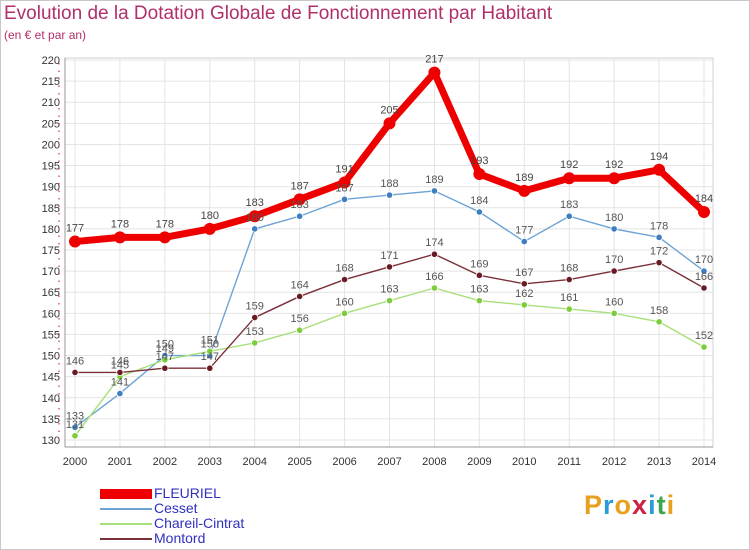 This screenshot has width=750, height=550. I want to click on data-label-cesset: 183, so click(299, 205).